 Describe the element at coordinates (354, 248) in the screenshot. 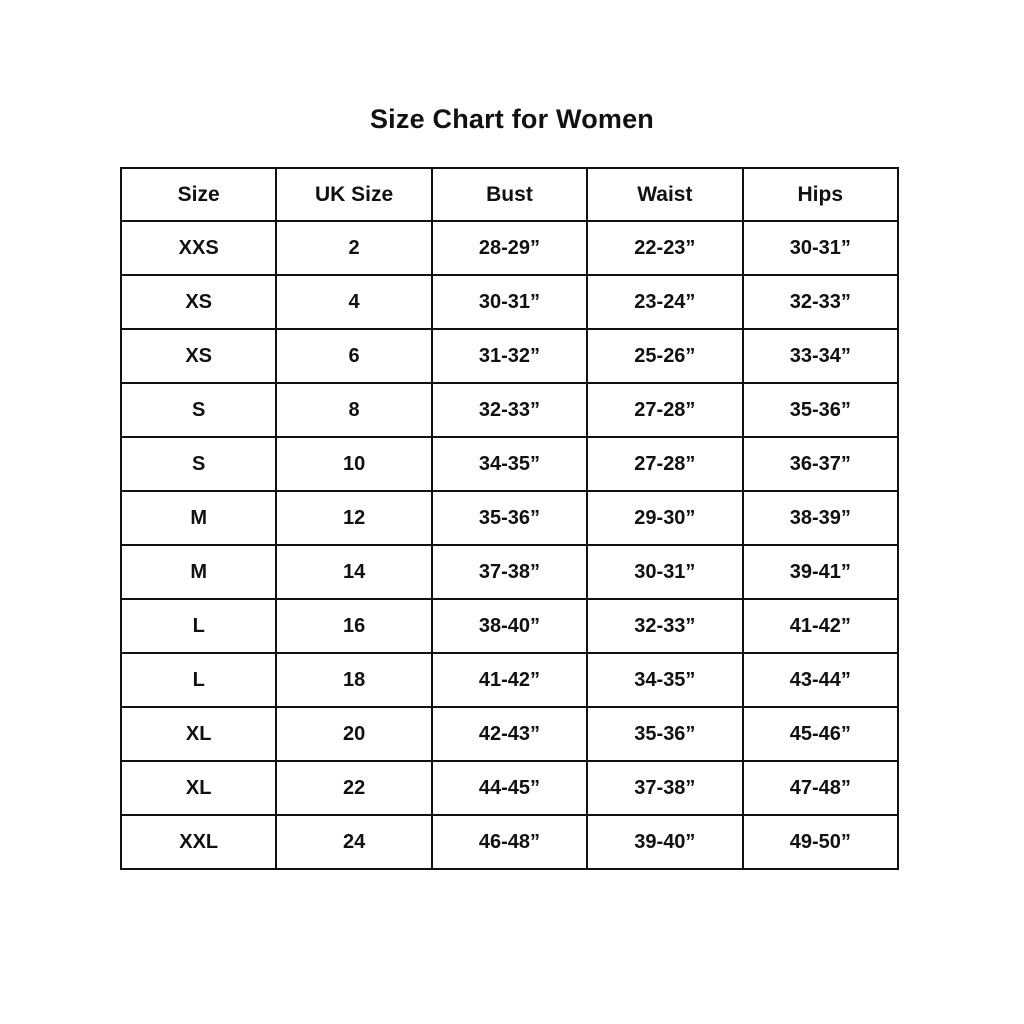

I see `cell-uk-size: 2` at that location.